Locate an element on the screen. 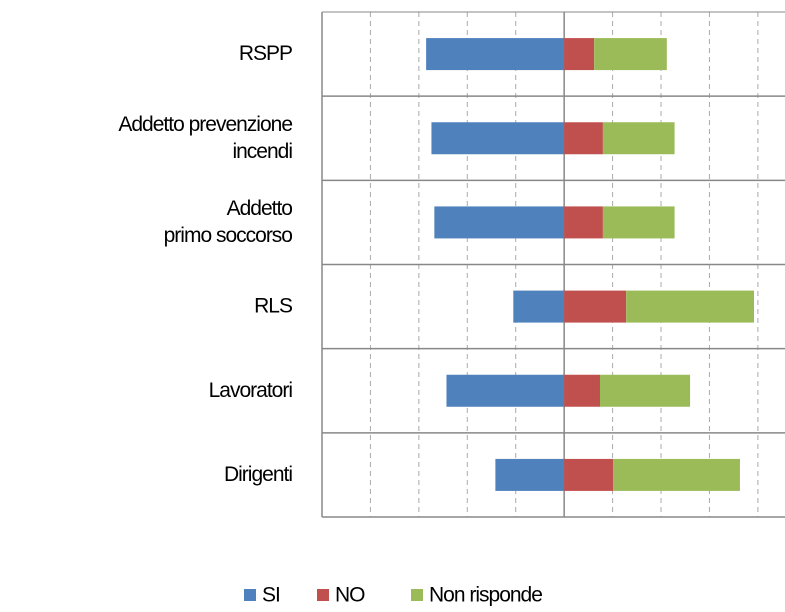 Image resolution: width=785 pixels, height=612 pixels. legend-label: SI is located at coordinates (271, 595).